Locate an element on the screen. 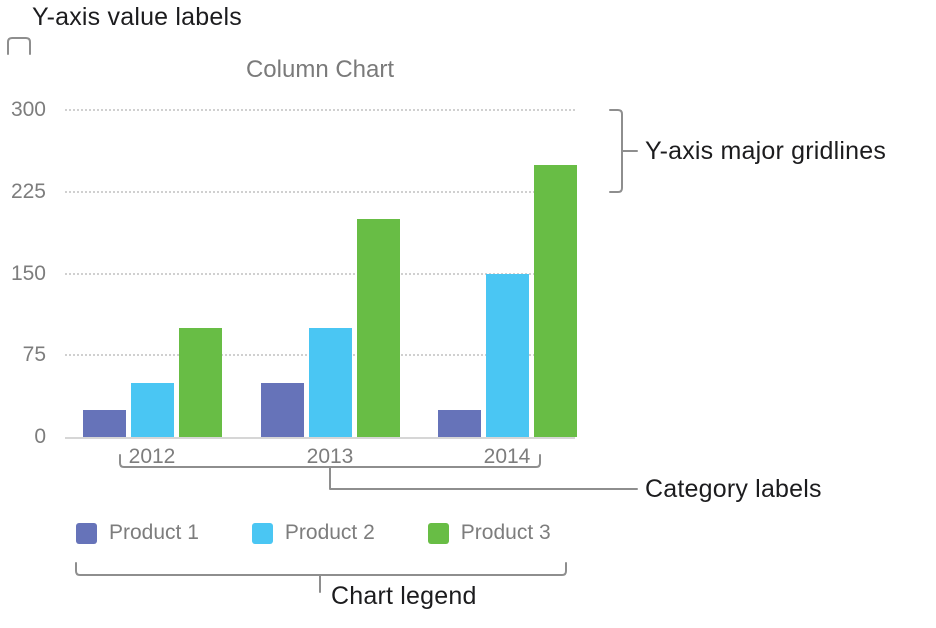 The image size is (936, 628). chart-legend: Product 1 Product 2 Product 3 is located at coordinates (313, 533).